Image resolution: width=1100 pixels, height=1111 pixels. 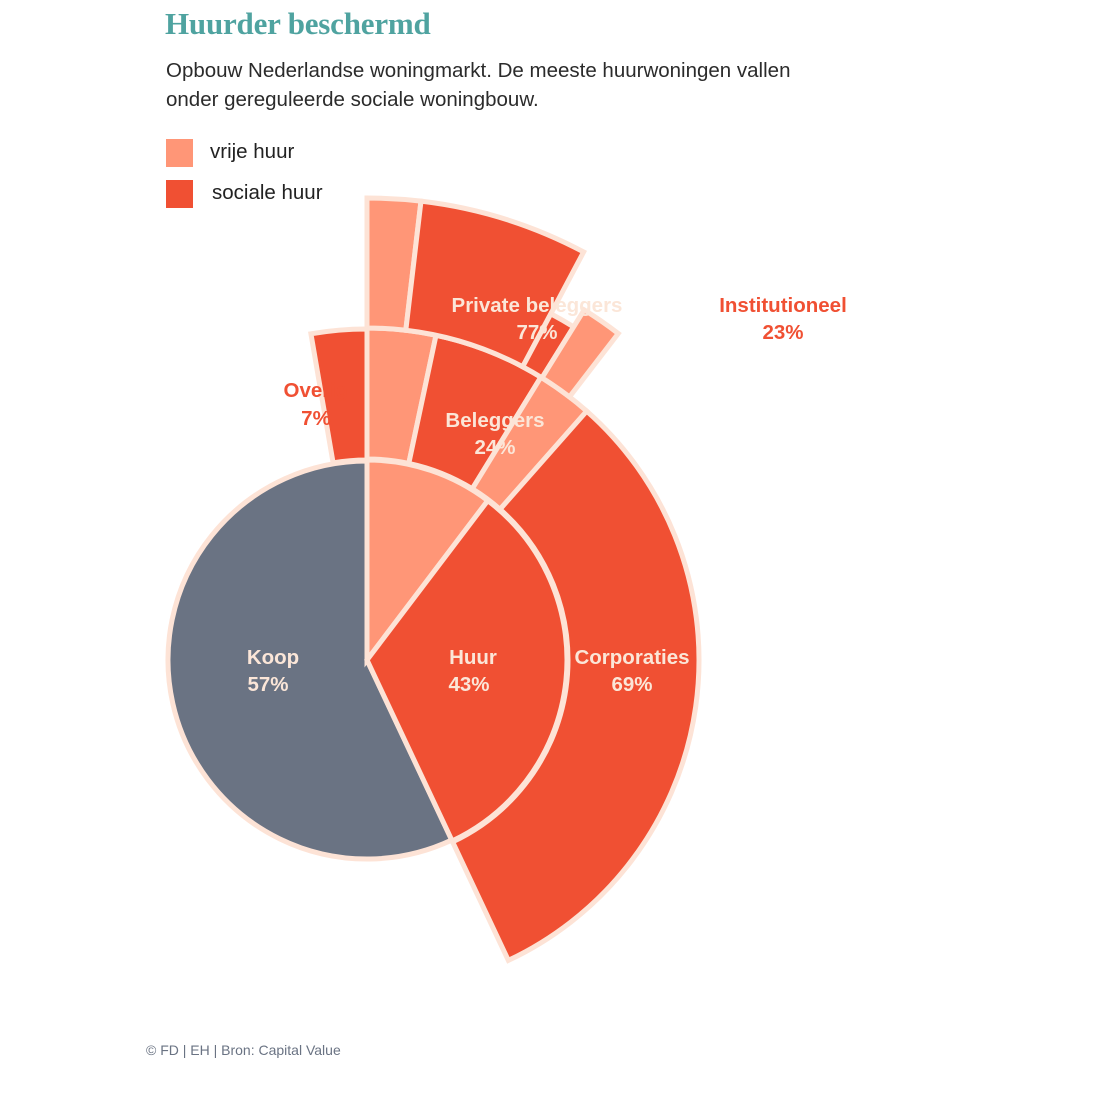 I want to click on label-institutioneel: Institutioneel, so click(x=783, y=305).